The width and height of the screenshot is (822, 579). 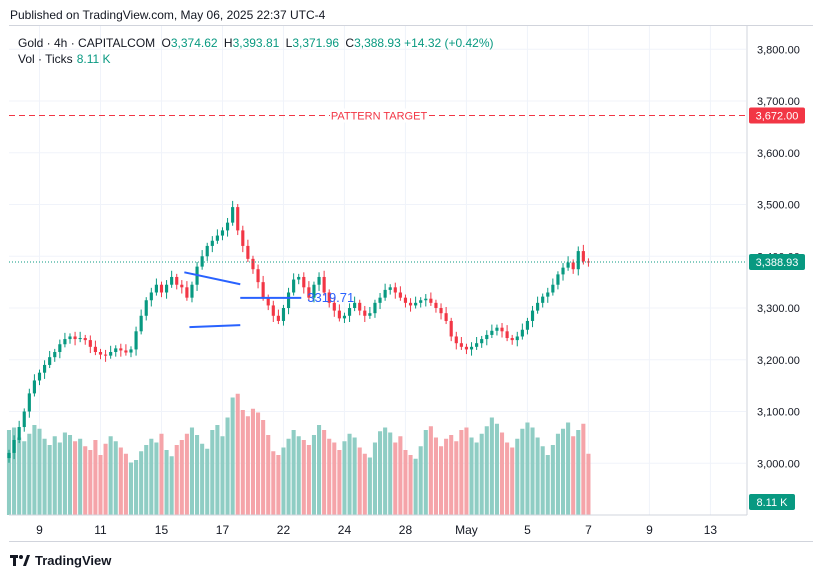 I want to click on x-tick-label: 5, so click(x=527, y=530).